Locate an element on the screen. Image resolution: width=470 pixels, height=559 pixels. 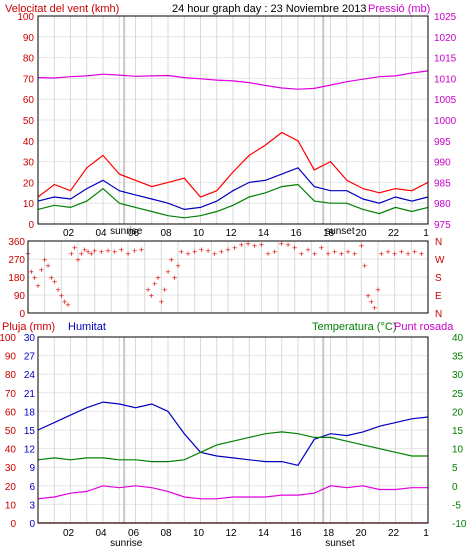
humidity-tick: 24 is located at coordinates (30, 375).